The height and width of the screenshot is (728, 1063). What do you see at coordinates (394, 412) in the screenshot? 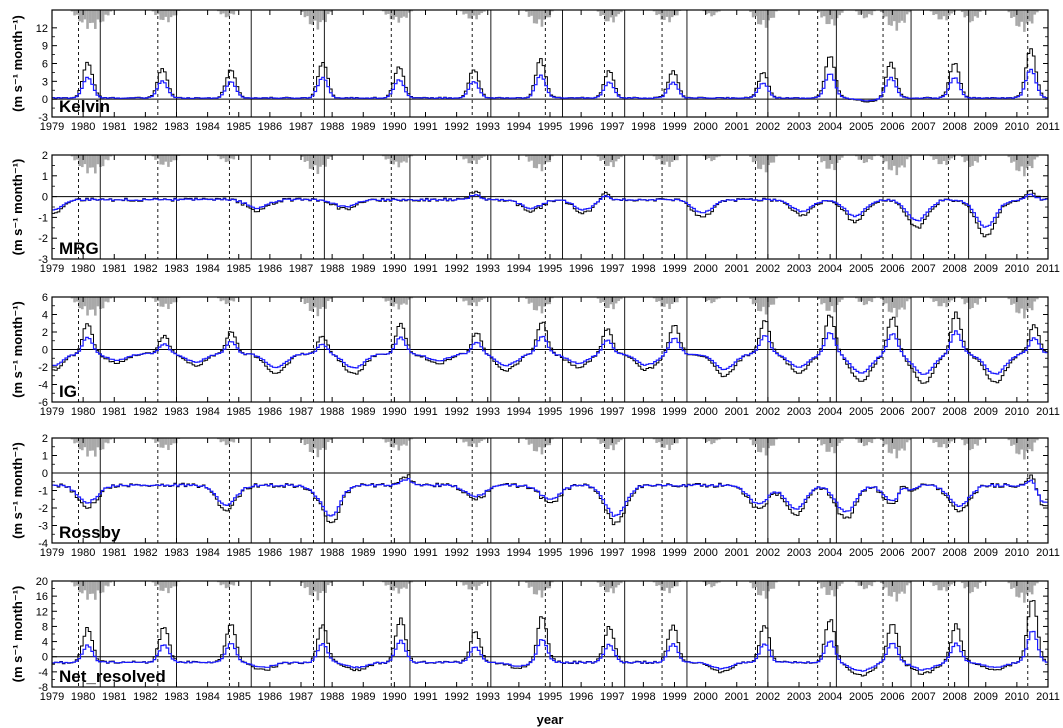
I see `x-tick-label: 1990` at bounding box center [394, 412].